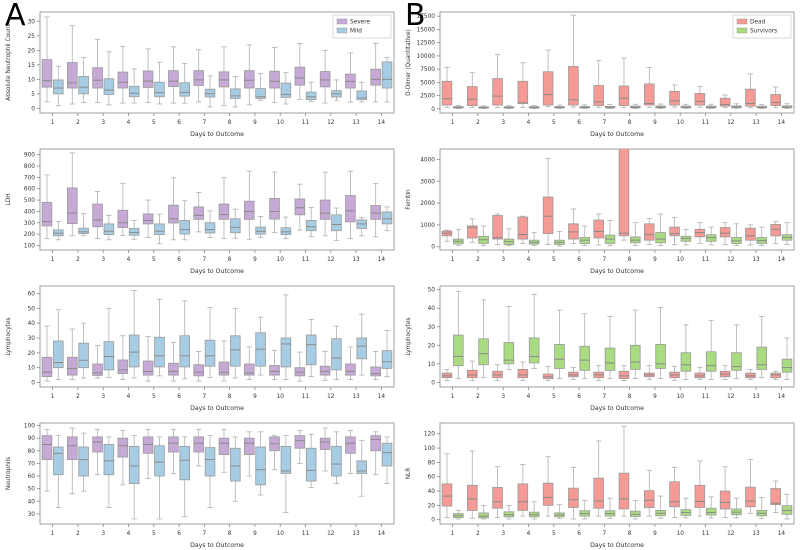 Image resolution: width=800 pixels, height=550 pixels. I want to click on legend: Dead Survivors, so click(762, 26).